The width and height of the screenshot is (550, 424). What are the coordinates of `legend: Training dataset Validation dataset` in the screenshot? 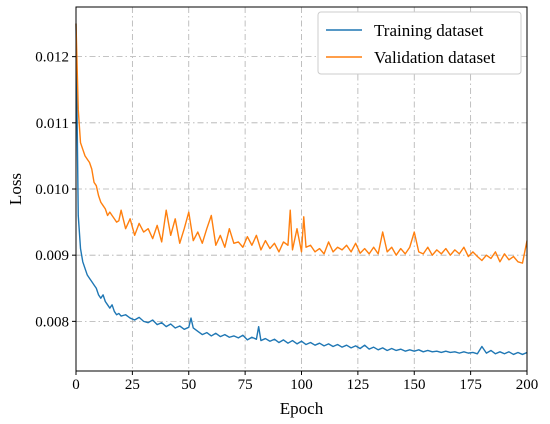 It's located at (419, 43).